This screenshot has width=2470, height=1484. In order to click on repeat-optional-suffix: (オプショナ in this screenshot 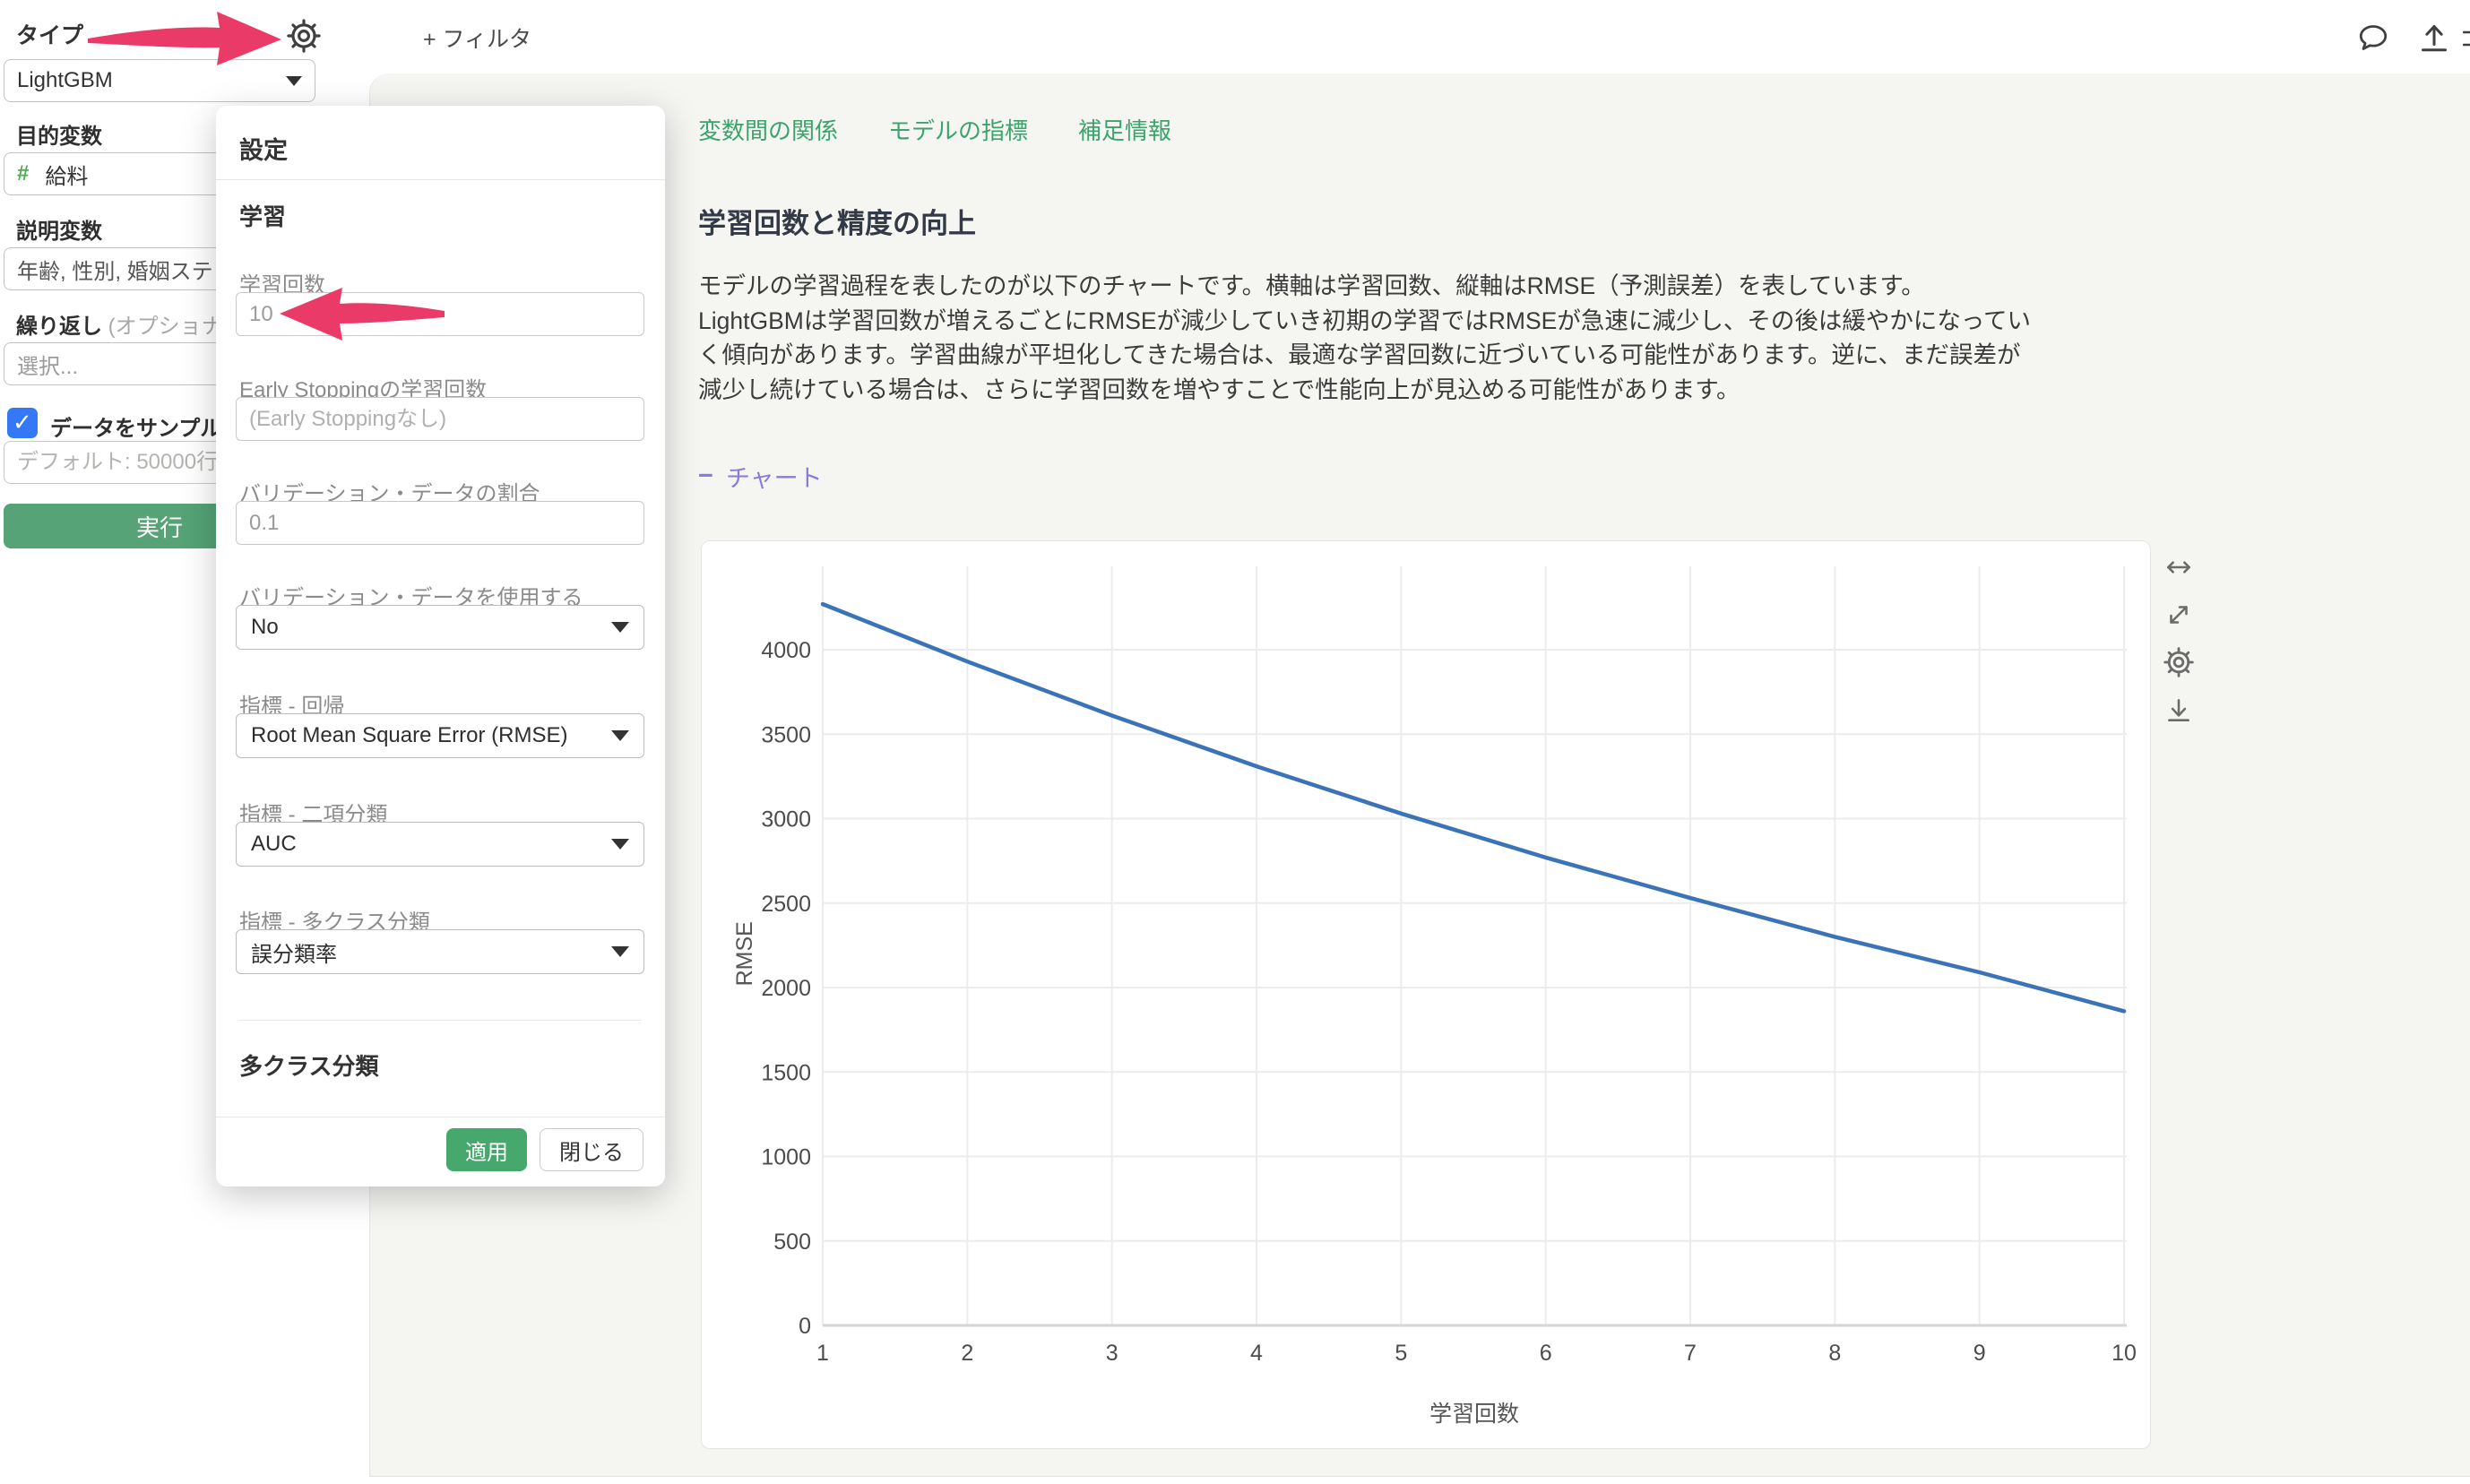, I will do `click(165, 327)`.